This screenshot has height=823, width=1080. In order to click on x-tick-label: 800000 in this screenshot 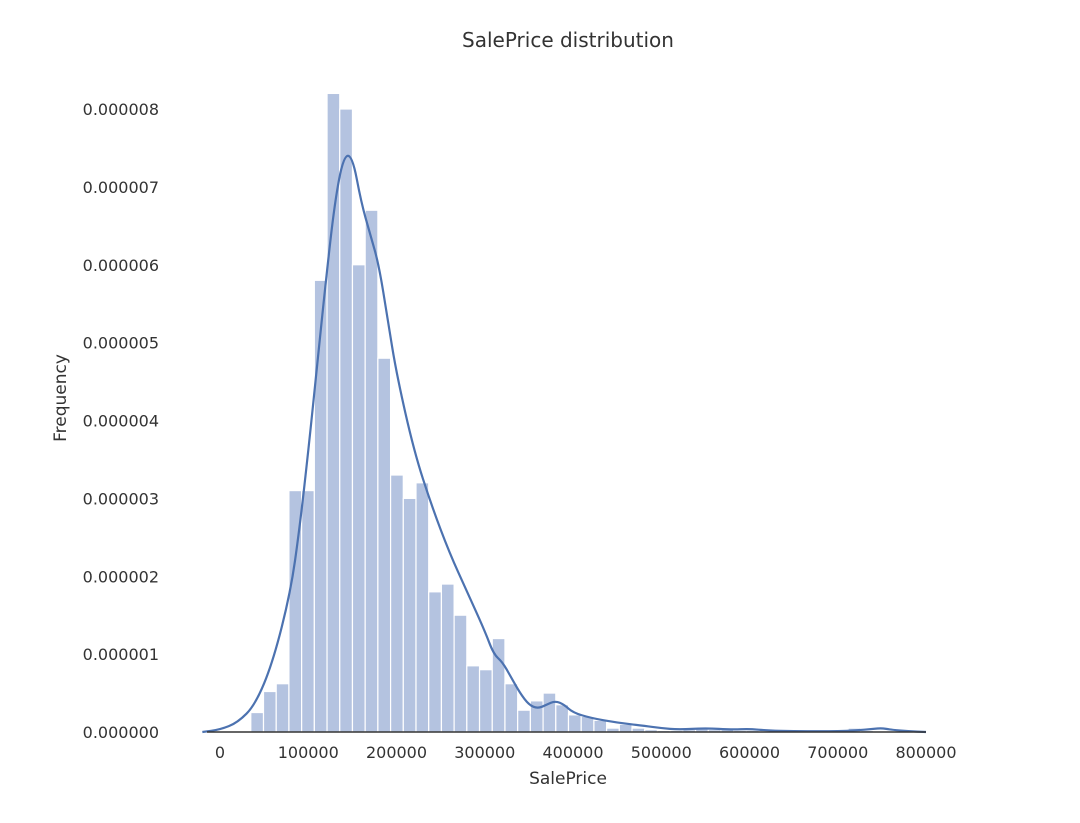, I will do `click(925, 752)`.